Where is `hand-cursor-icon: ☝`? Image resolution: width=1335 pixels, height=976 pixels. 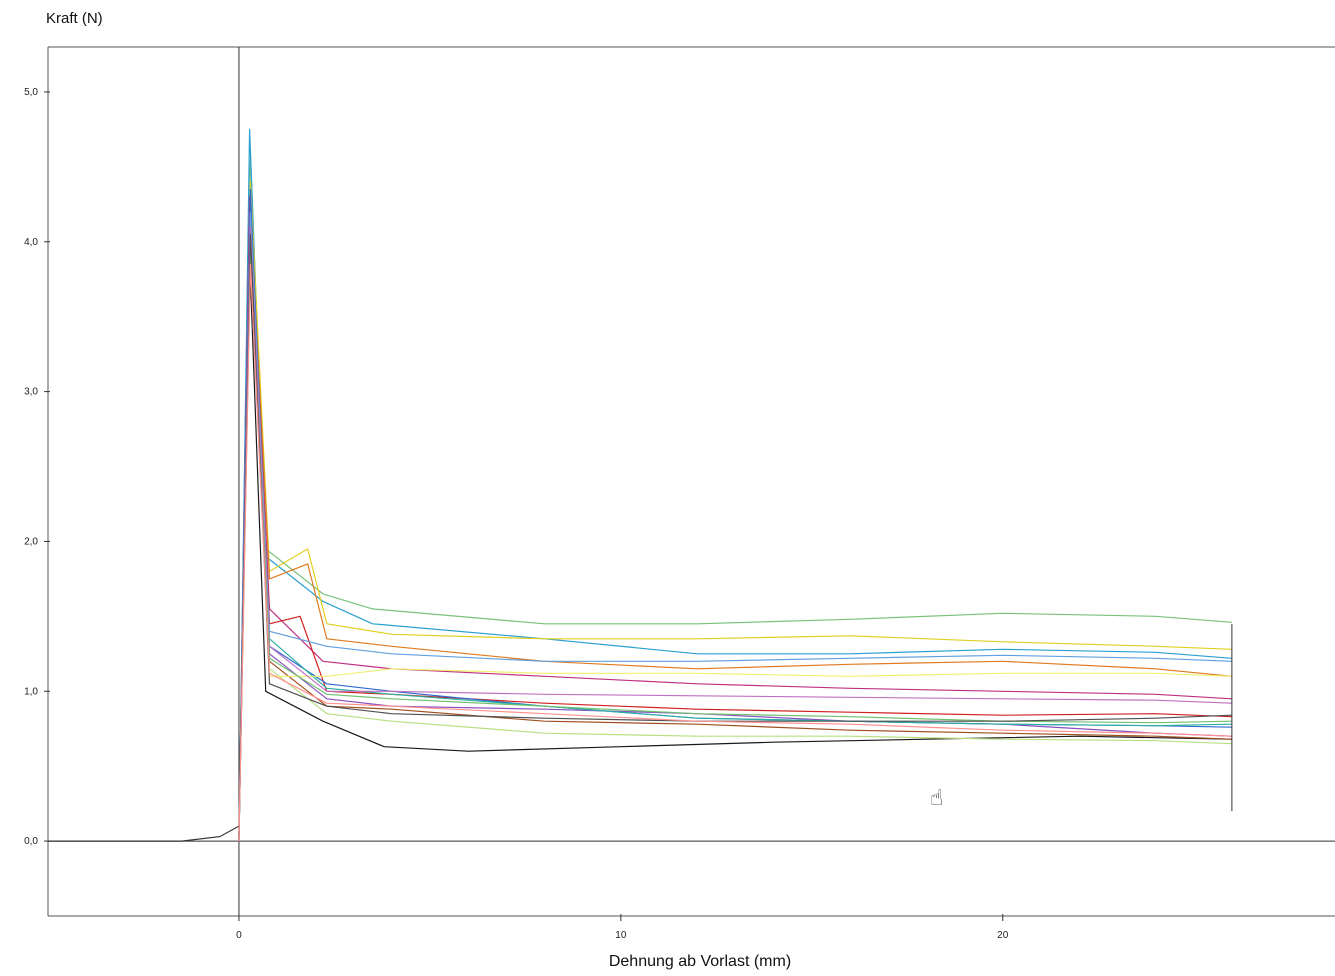 hand-cursor-icon: ☝ is located at coordinates (936, 798).